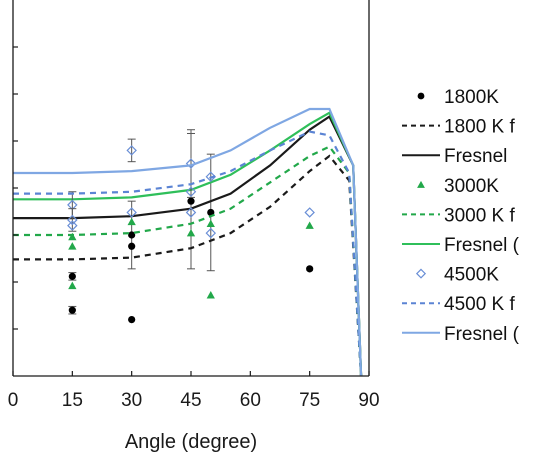  I want to click on legend-label: 3000 K f, so click(479, 215).